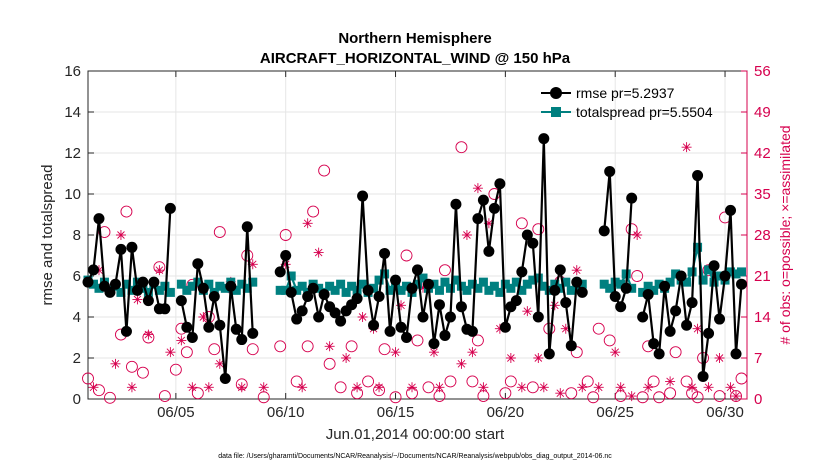 This screenshot has width=830, height=470. I want to click on rmse-line, so click(618, 240).